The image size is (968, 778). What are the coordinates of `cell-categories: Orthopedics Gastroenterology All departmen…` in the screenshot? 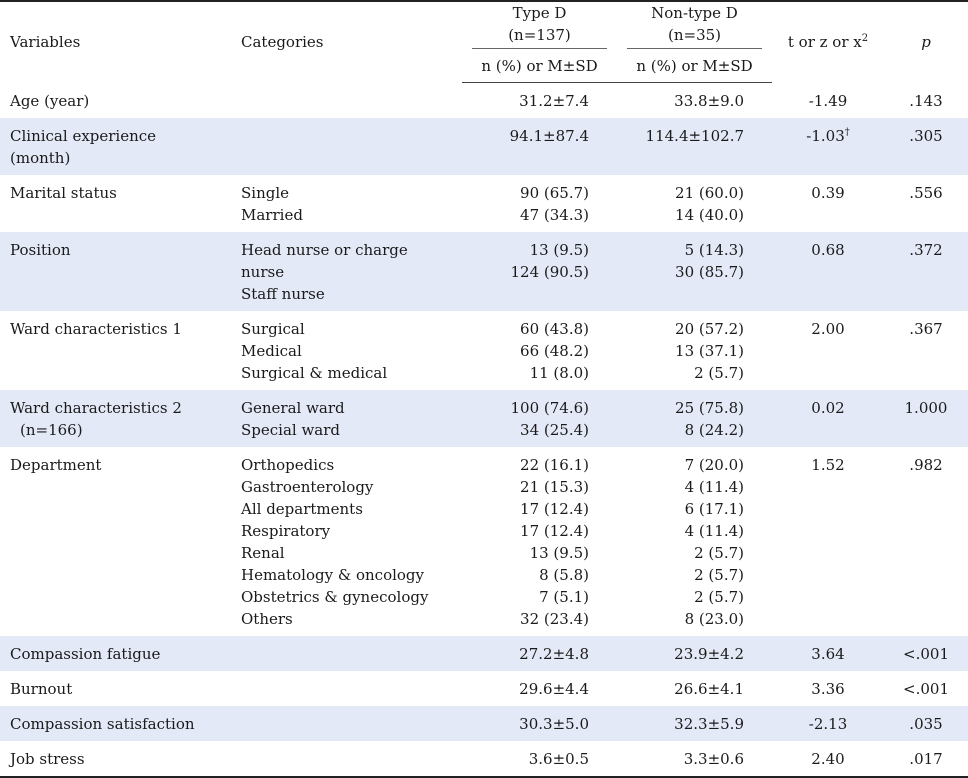 It's located at (335, 542).